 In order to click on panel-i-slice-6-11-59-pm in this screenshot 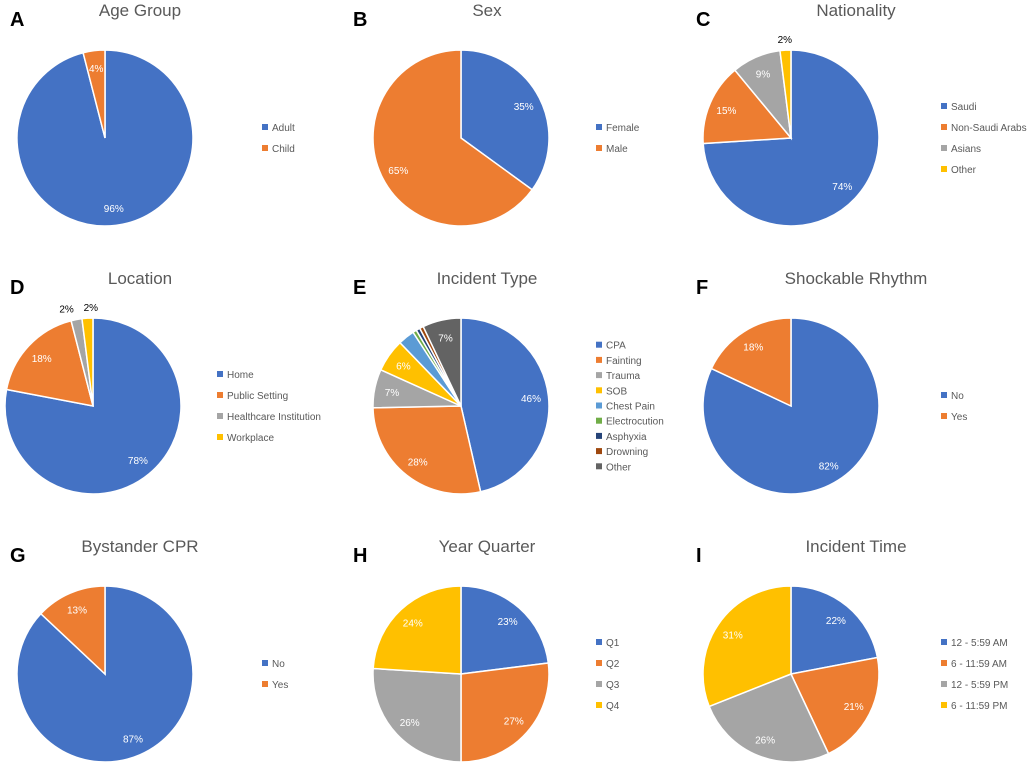, I will do `click(747, 646)`.